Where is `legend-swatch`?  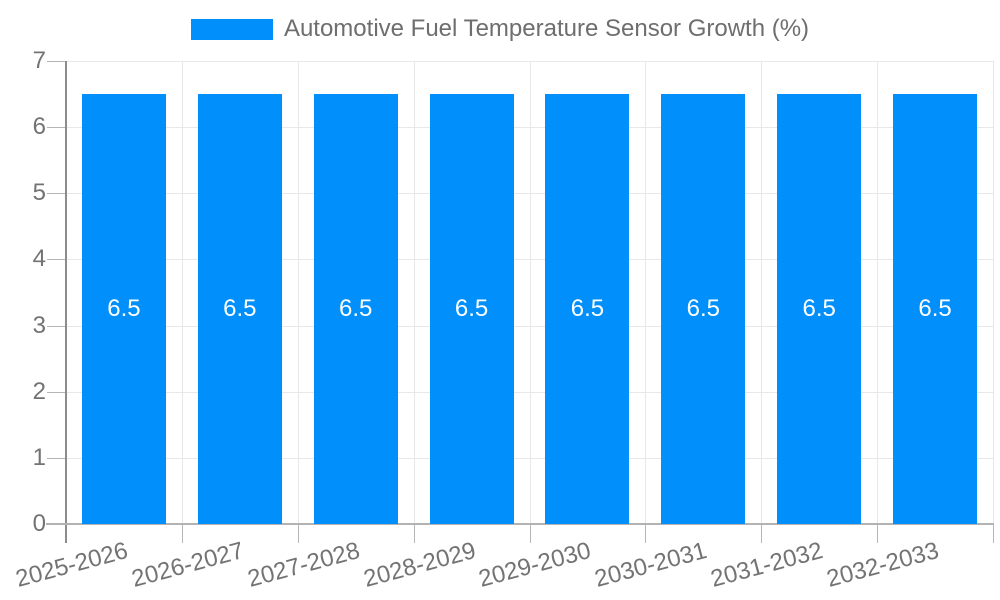
legend-swatch is located at coordinates (231, 29).